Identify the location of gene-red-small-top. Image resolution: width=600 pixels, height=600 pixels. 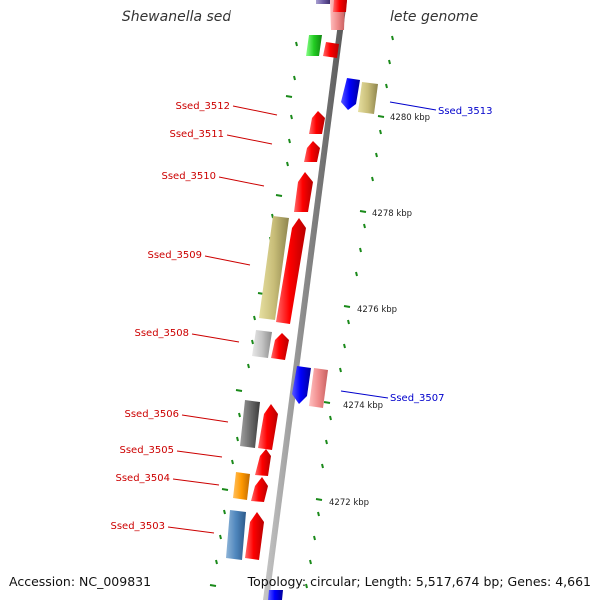
(331, 50).